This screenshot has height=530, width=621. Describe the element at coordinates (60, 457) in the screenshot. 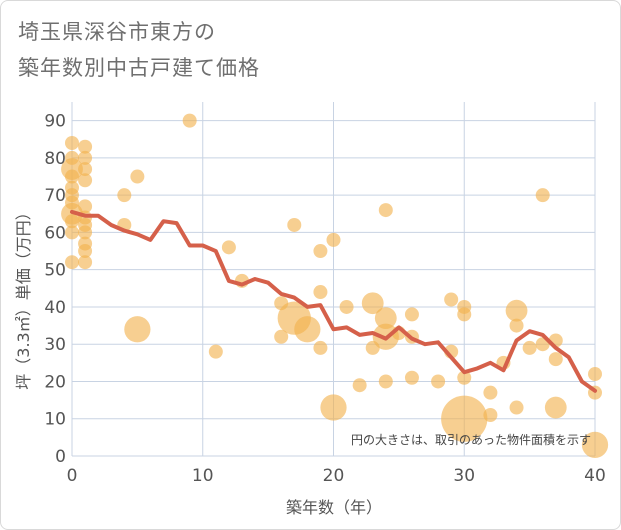

I see `y-tick-label: 0` at that location.